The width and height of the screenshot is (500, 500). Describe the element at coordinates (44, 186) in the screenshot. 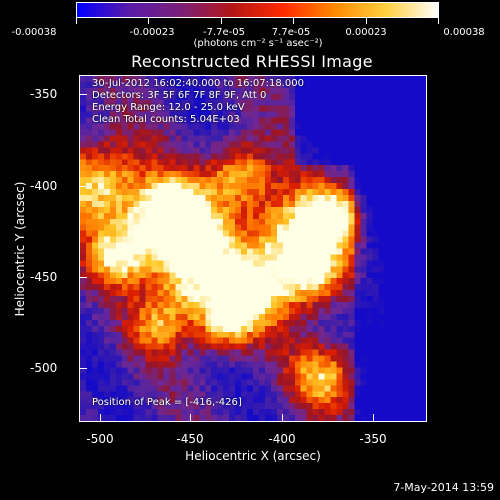

I see `y-tick-label: -400` at that location.